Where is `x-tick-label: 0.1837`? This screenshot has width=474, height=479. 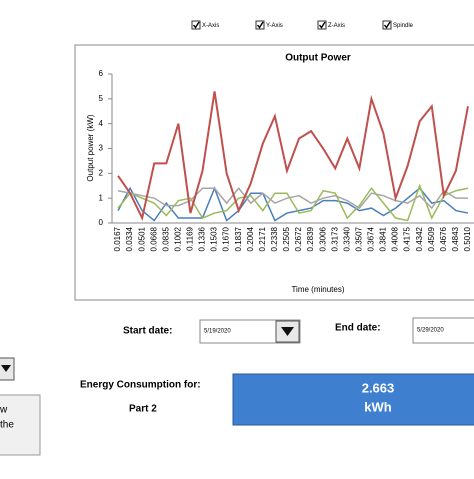 x-tick-label: 0.1837 is located at coordinates (238, 238).